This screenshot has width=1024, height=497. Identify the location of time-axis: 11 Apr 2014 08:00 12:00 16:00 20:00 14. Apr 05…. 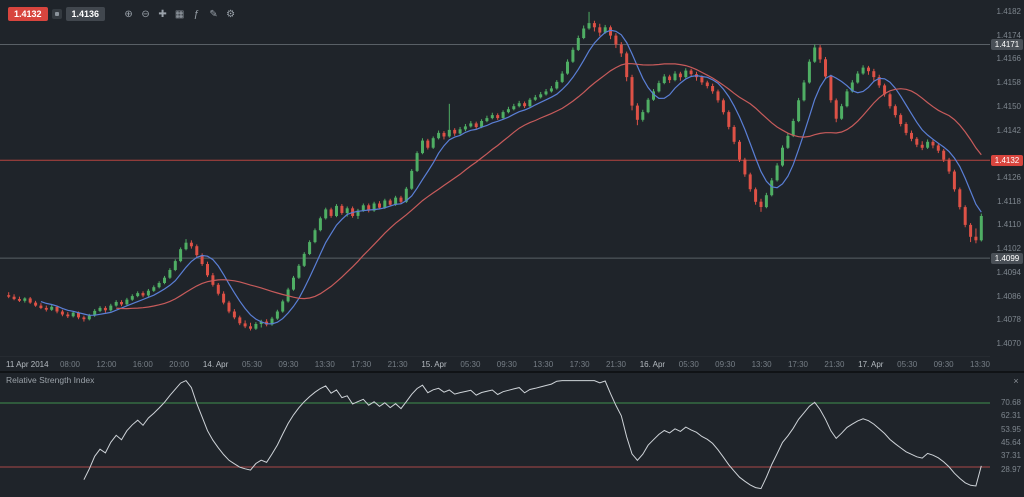
(495, 363).